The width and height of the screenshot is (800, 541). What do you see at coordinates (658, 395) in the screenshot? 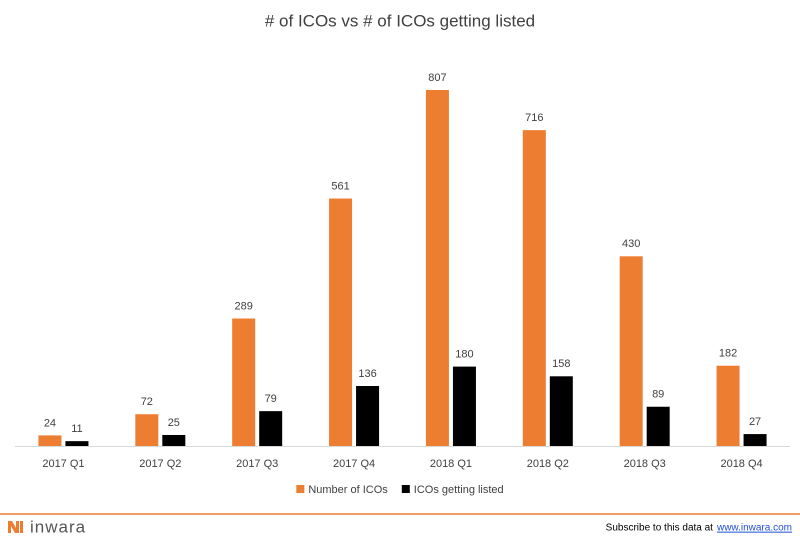
I see `data-label: 89` at bounding box center [658, 395].